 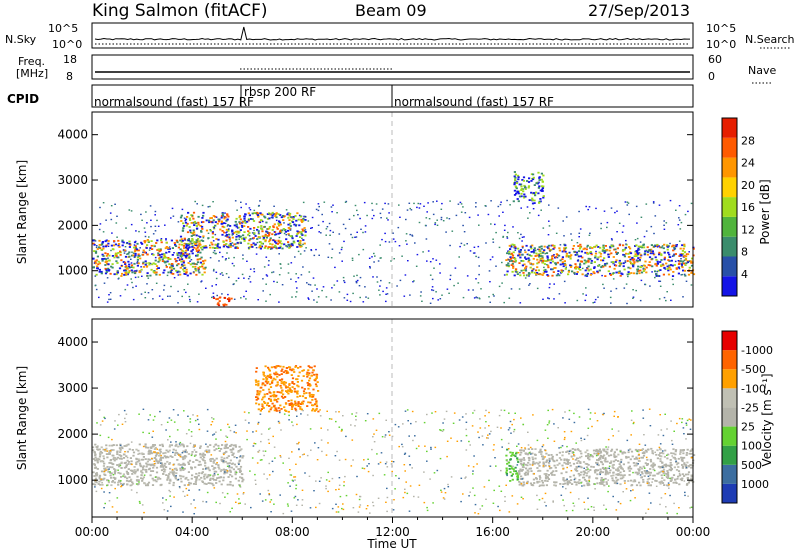 What do you see at coordinates (729, 246) in the screenshot?
I see `power-colorbar-swatch` at bounding box center [729, 246].